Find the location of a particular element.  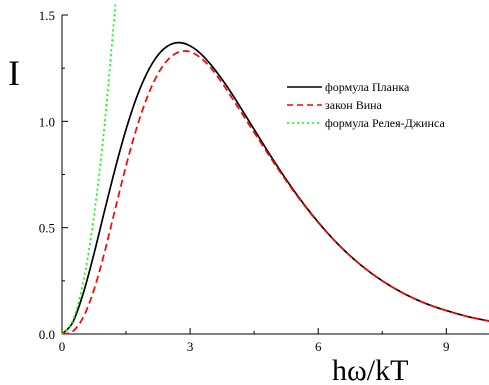

legend-label-planck: формула Планка is located at coordinates (367, 87).